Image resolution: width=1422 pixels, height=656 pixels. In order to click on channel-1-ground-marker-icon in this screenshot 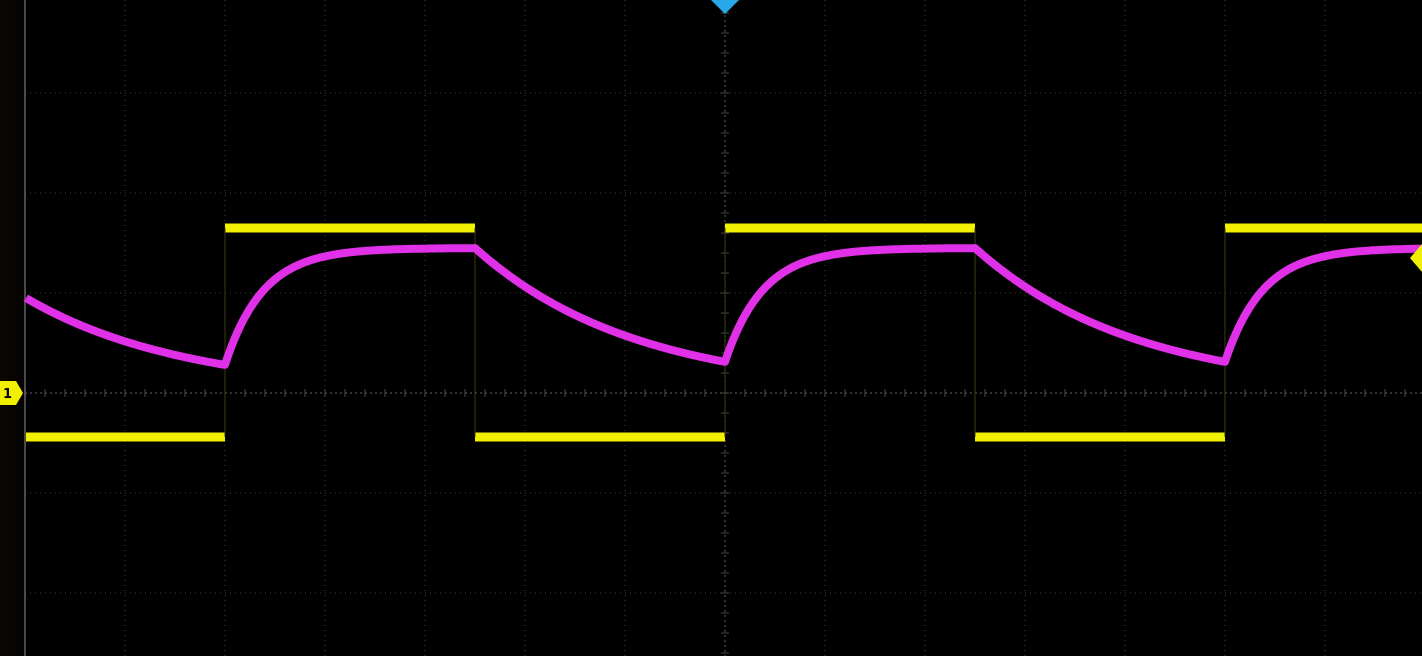, I will do `click(11, 393)`.